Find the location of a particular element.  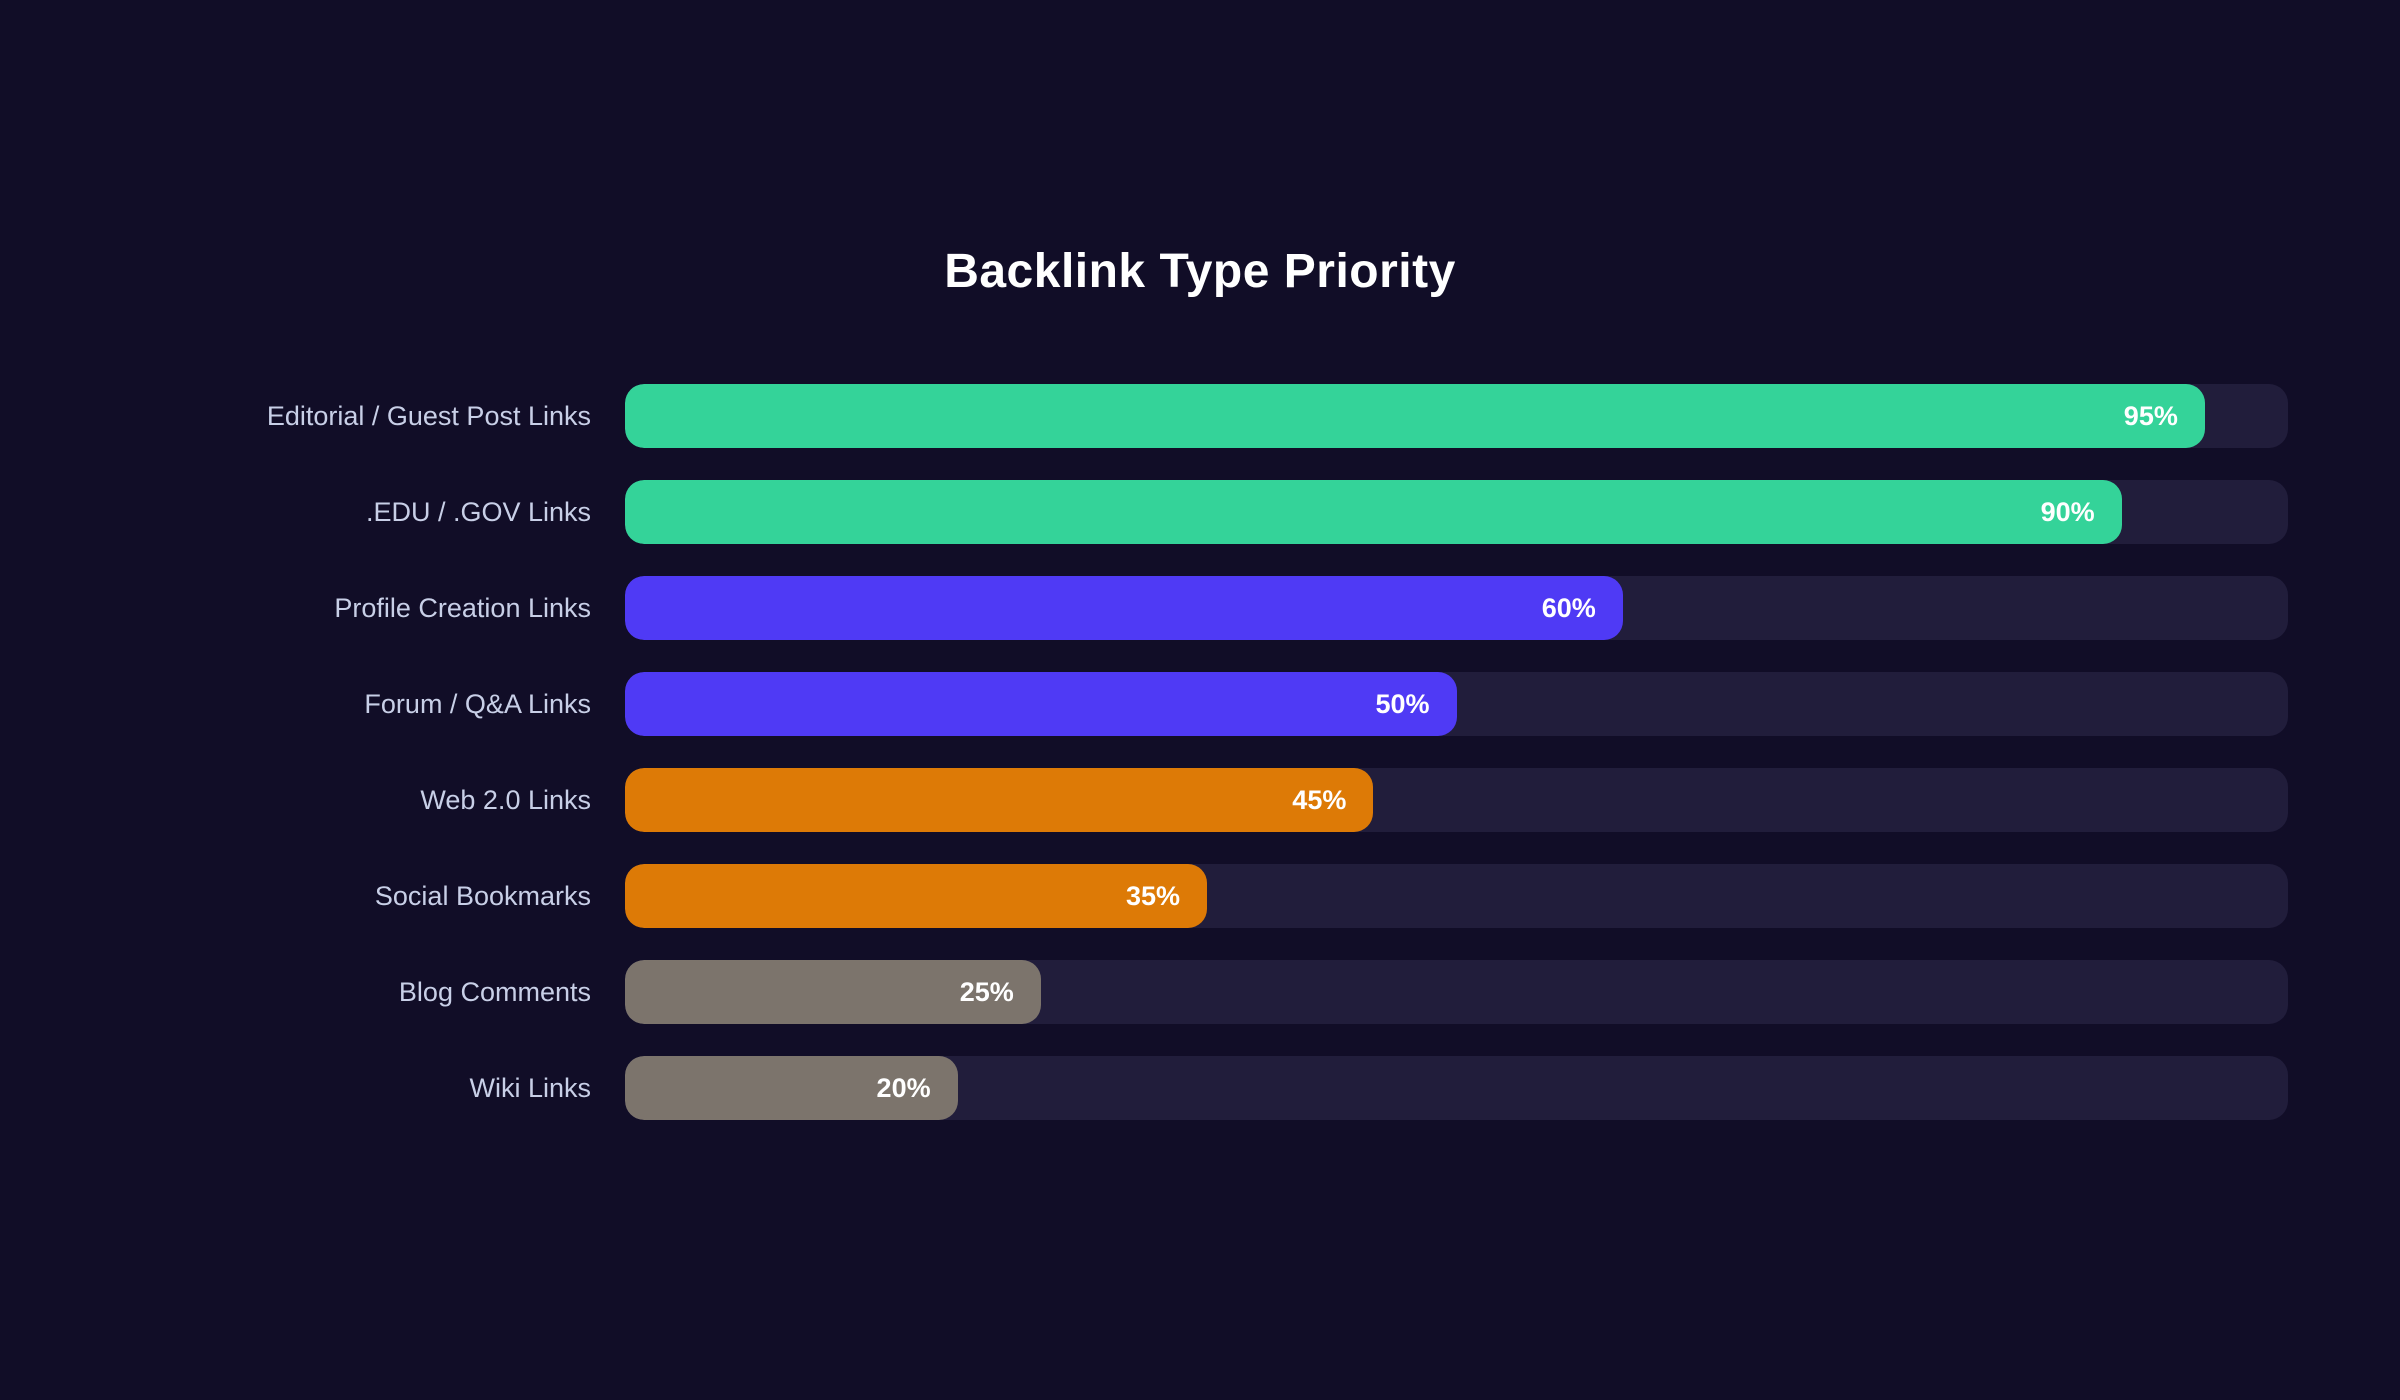

bar-fill: 90% is located at coordinates (1373, 512).